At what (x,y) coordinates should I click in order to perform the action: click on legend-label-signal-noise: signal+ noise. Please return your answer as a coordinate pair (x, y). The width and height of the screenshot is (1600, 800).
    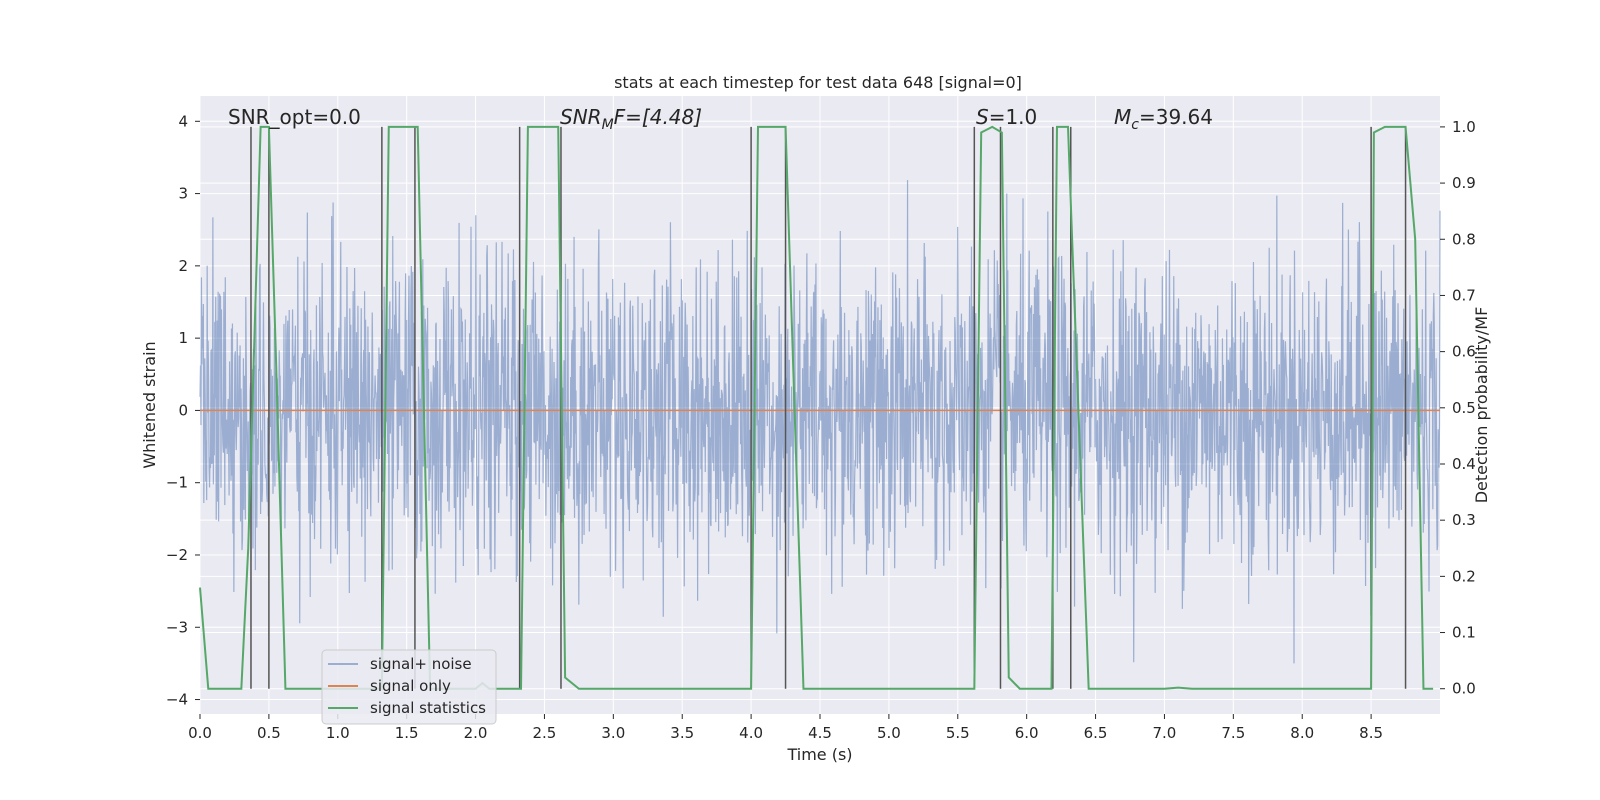
    Looking at the image, I should click on (421, 664).